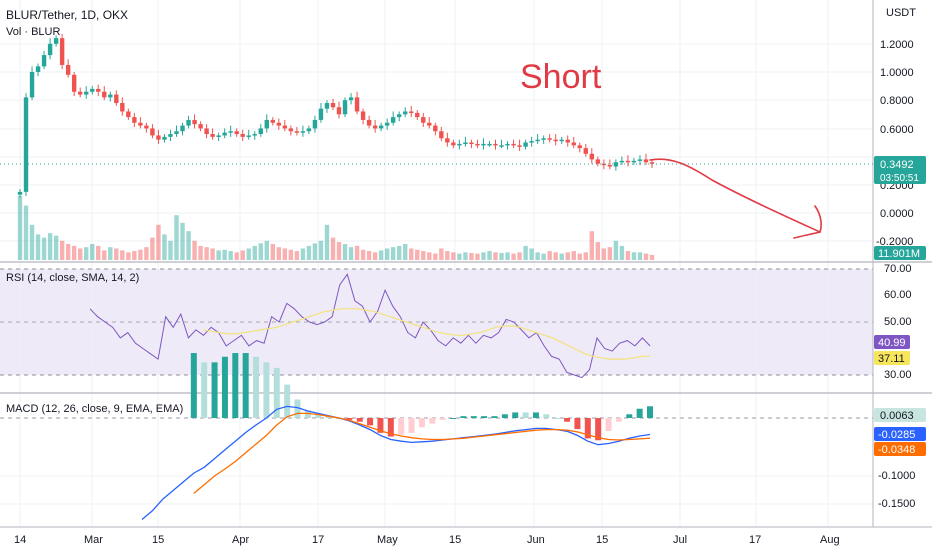 The width and height of the screenshot is (932, 550). What do you see at coordinates (94, 409) in the screenshot?
I see `macd-legend: MACD (12, 26, close, 9, EMA, EMA)` at bounding box center [94, 409].